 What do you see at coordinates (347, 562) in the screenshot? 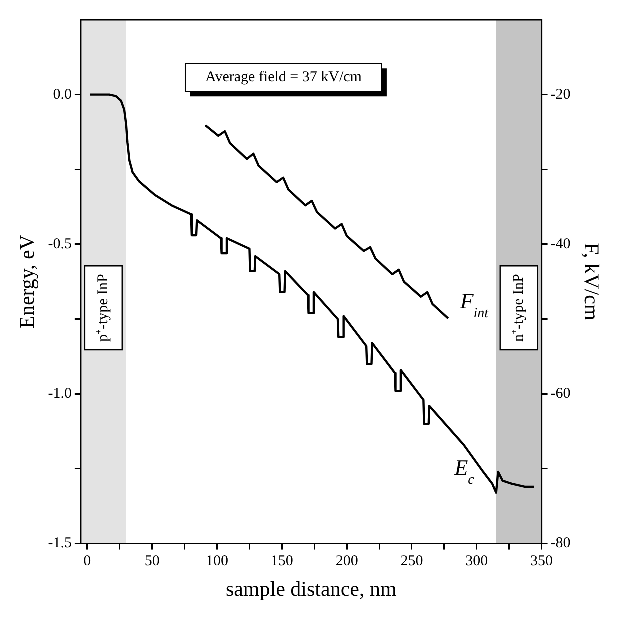
I see `x-tick-label: 200` at bounding box center [347, 562].